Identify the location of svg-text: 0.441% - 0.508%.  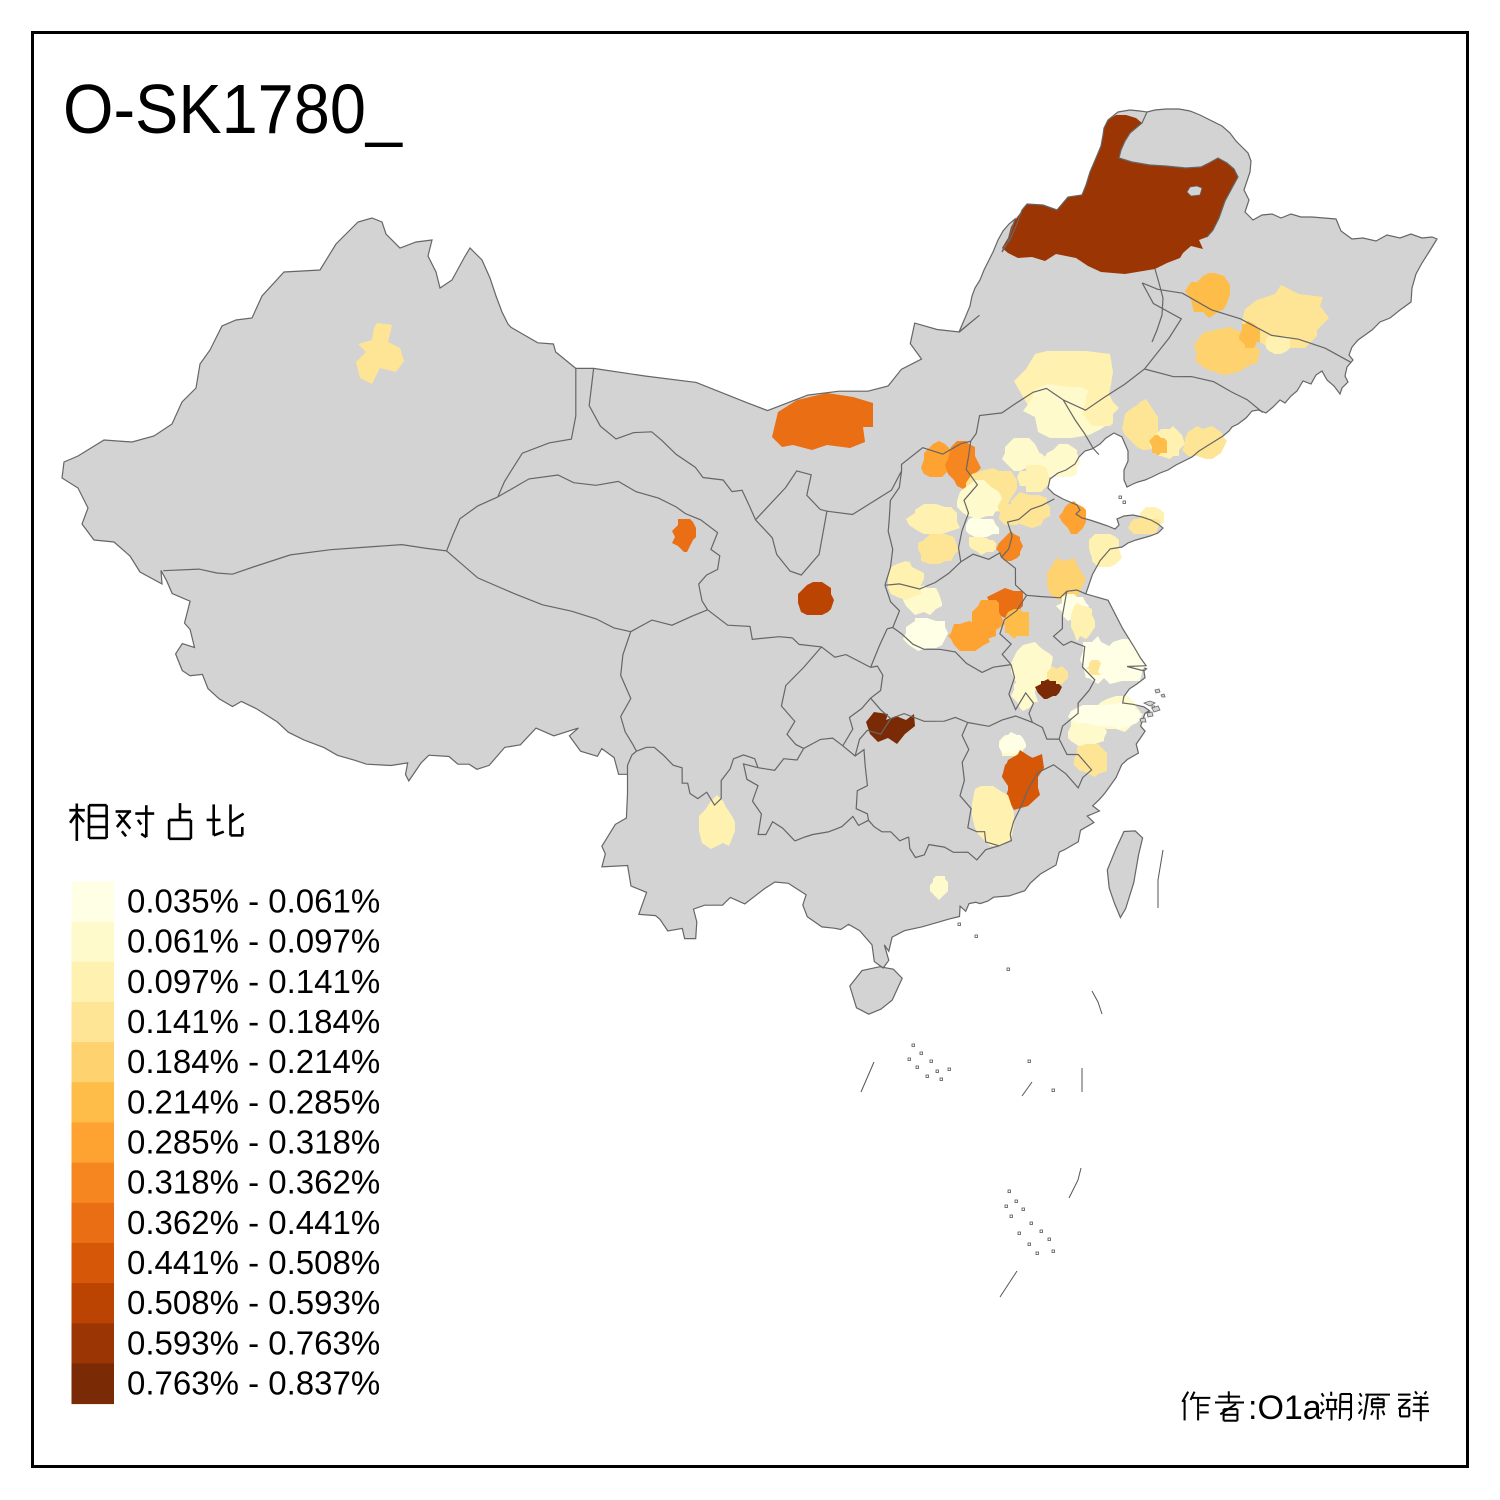
(253, 1262).